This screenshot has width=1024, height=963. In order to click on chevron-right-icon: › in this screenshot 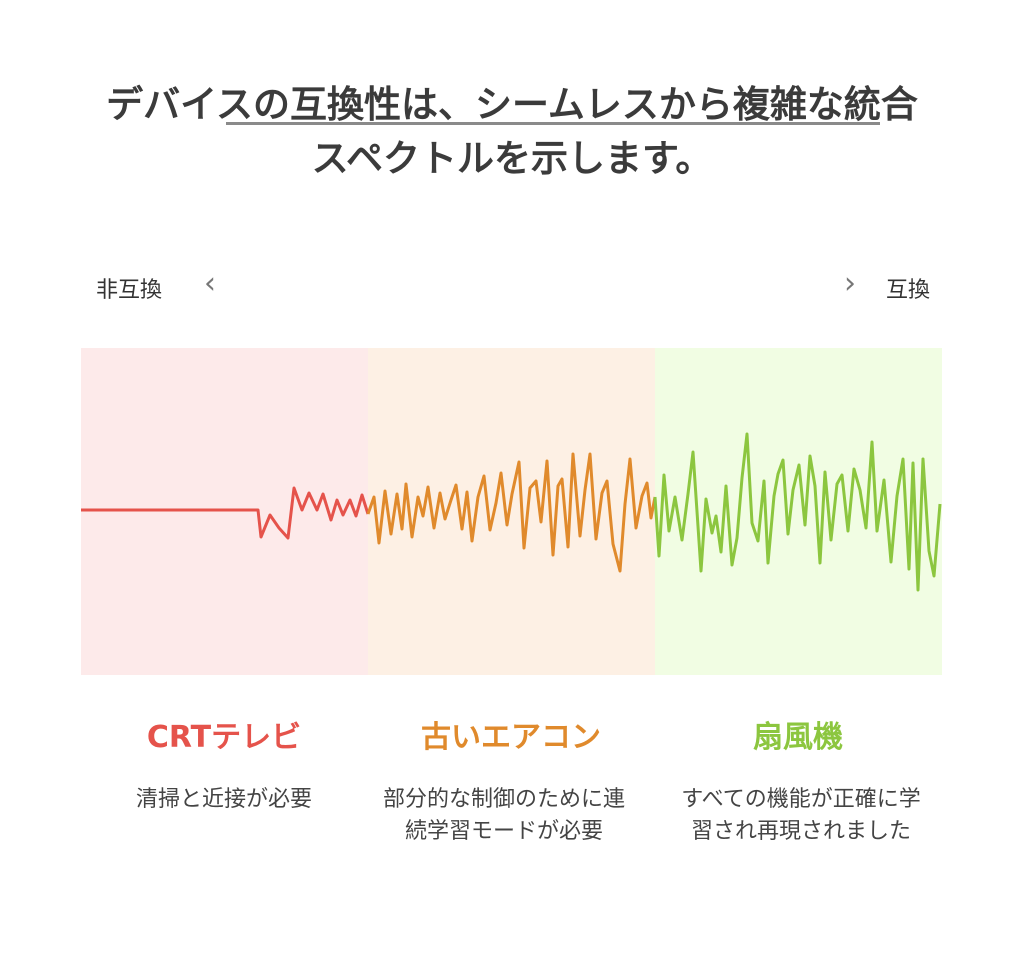, I will do `click(850, 283)`.